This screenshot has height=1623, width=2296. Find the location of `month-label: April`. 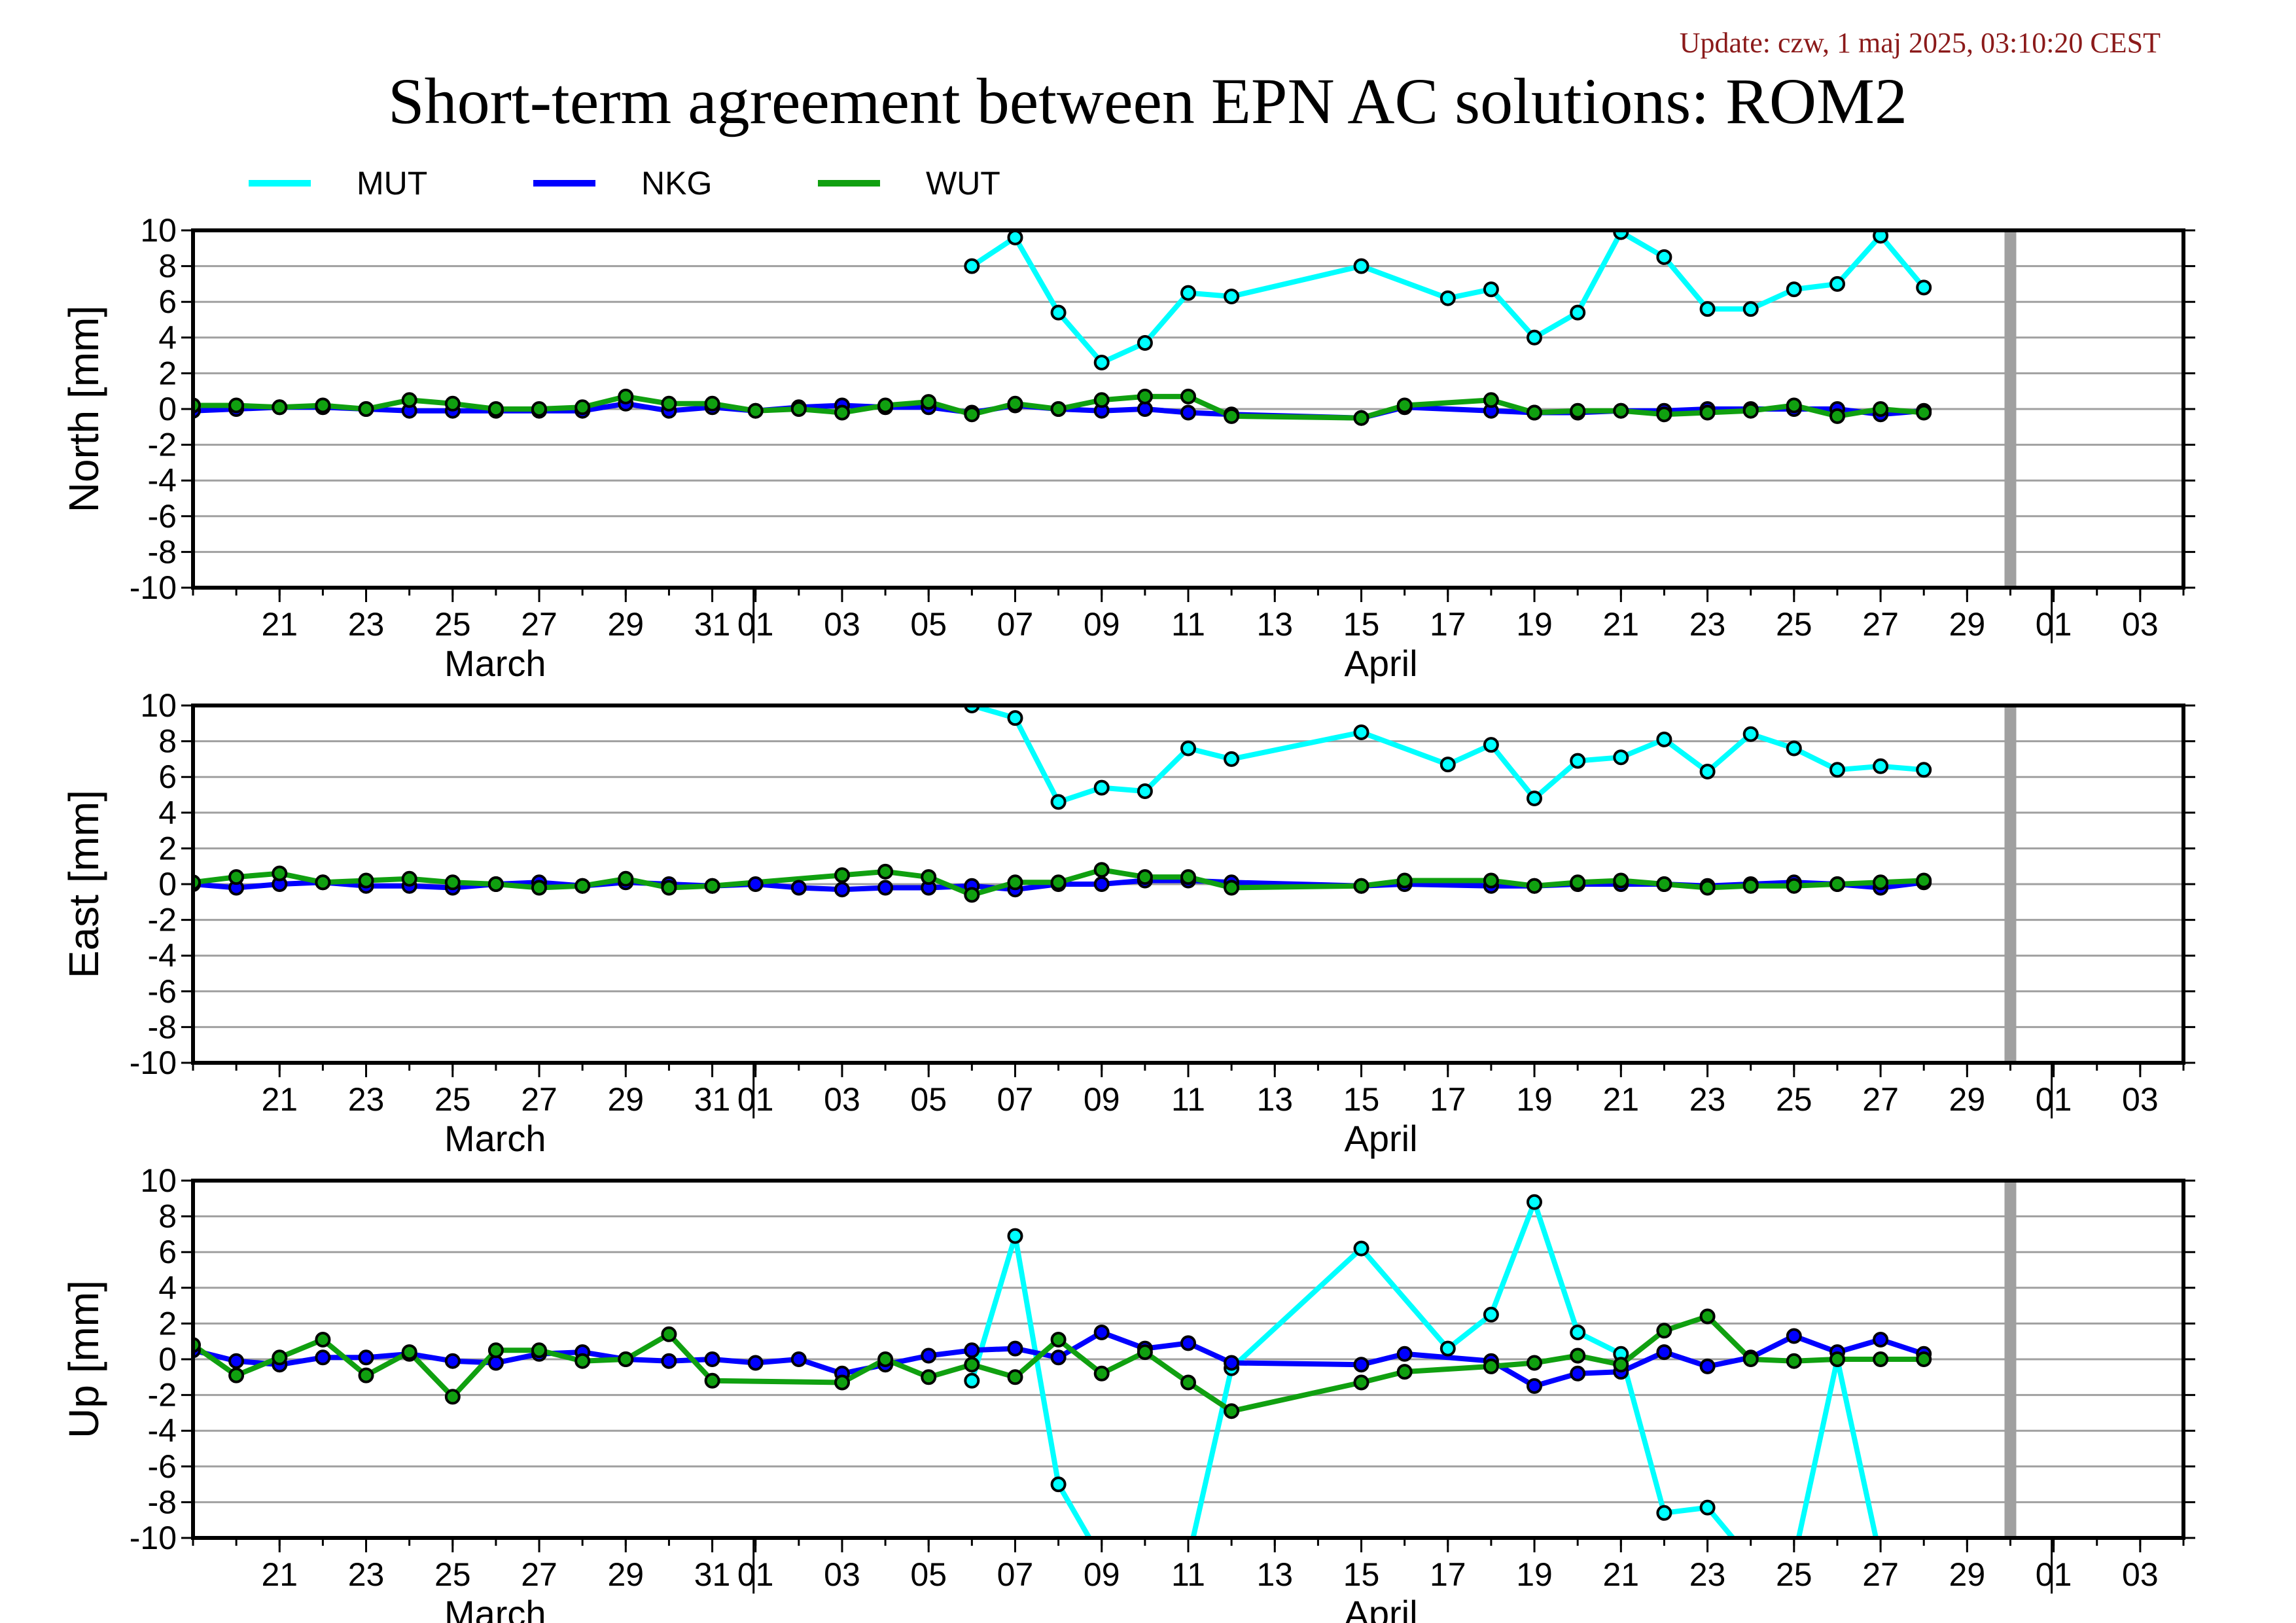

month-label: April is located at coordinates (1381, 1608).